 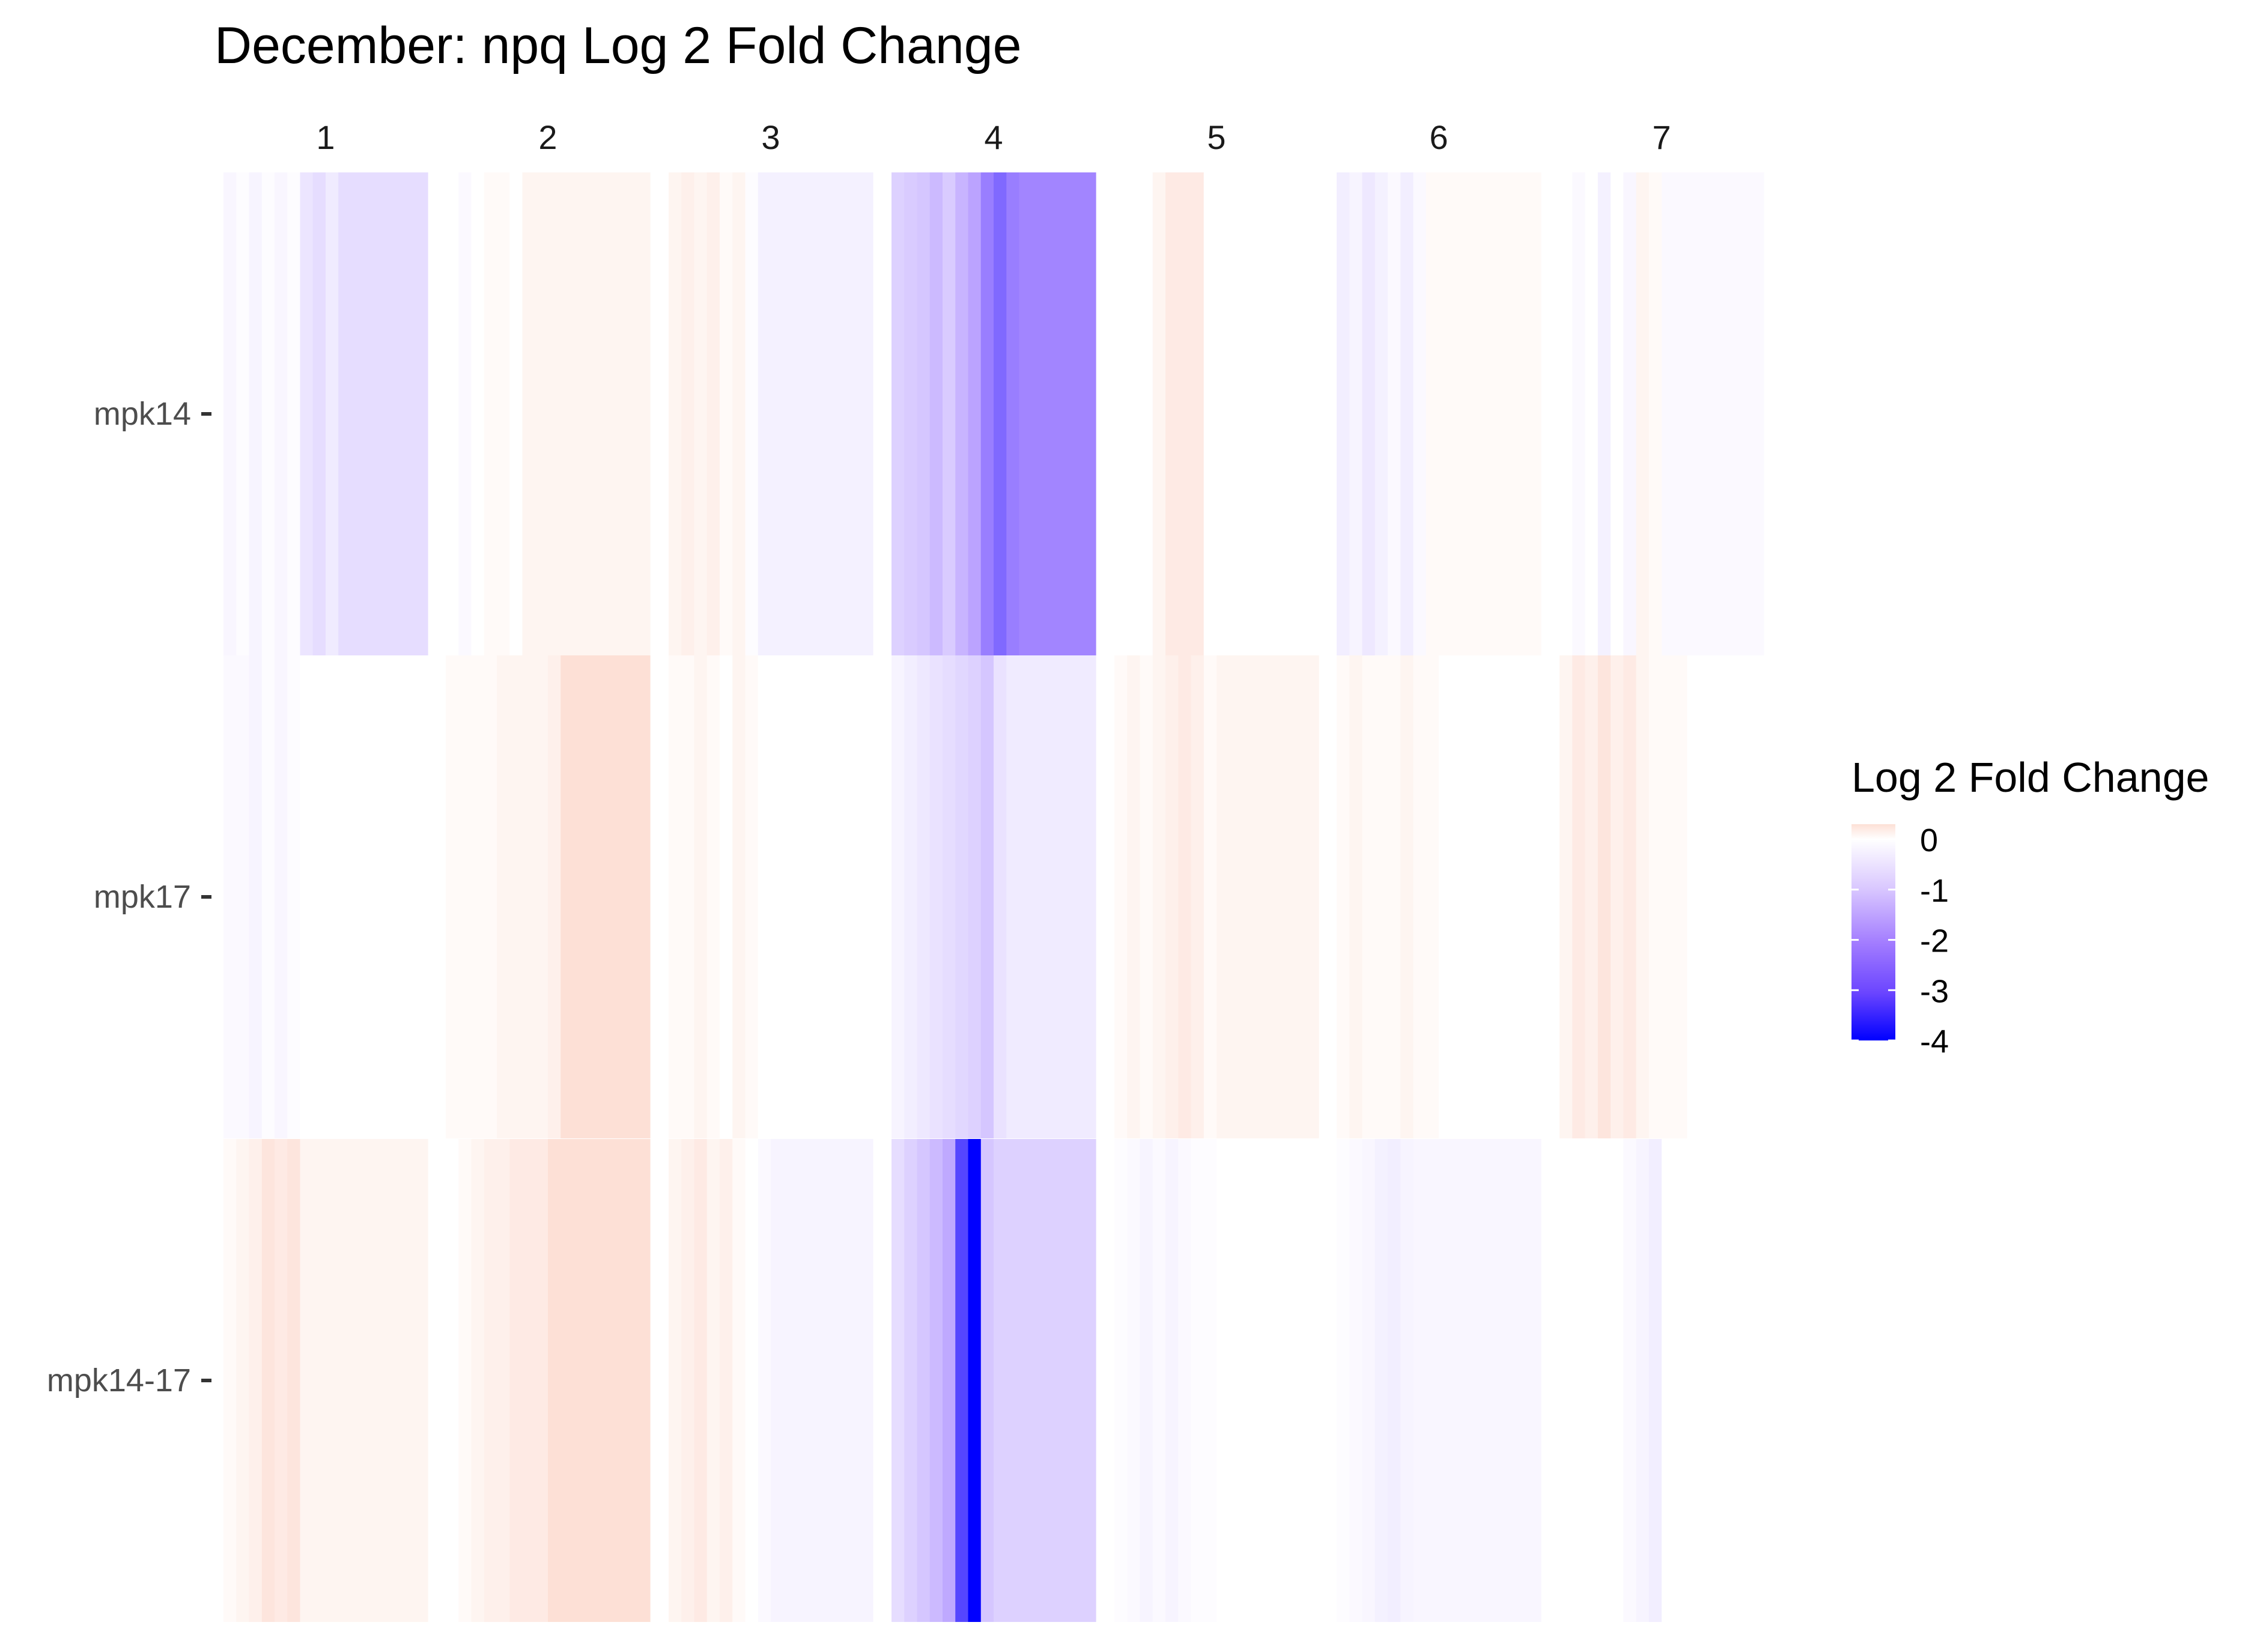 I want to click on row-label-mpk14-17: mpk14-17, so click(x=119, y=1380).